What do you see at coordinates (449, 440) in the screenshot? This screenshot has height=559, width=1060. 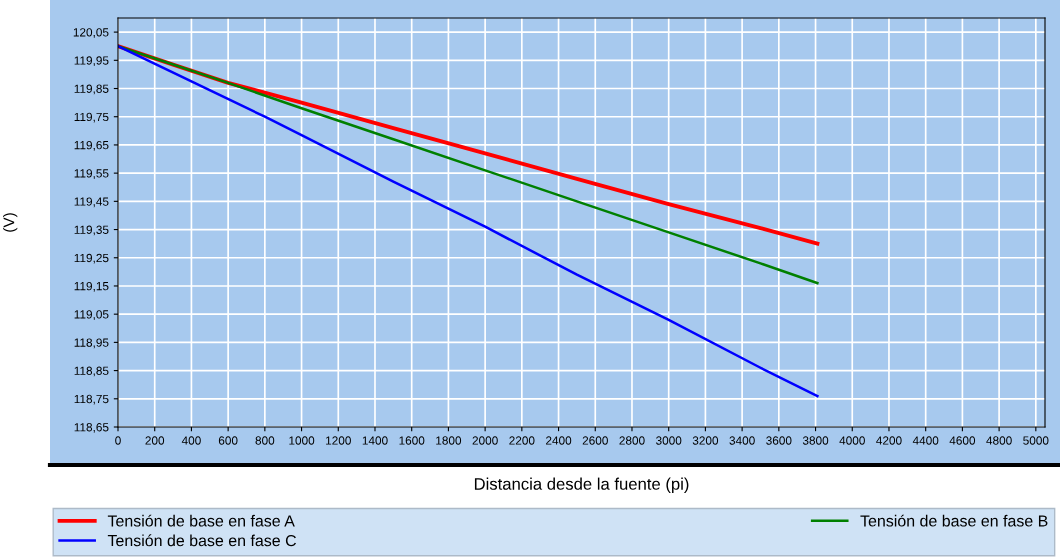 I see `x-tick-label: 1800` at bounding box center [449, 440].